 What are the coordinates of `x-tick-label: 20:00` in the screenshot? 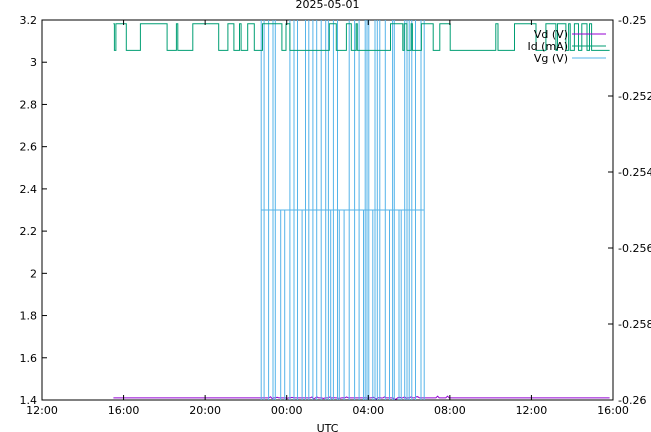 It's located at (205, 410).